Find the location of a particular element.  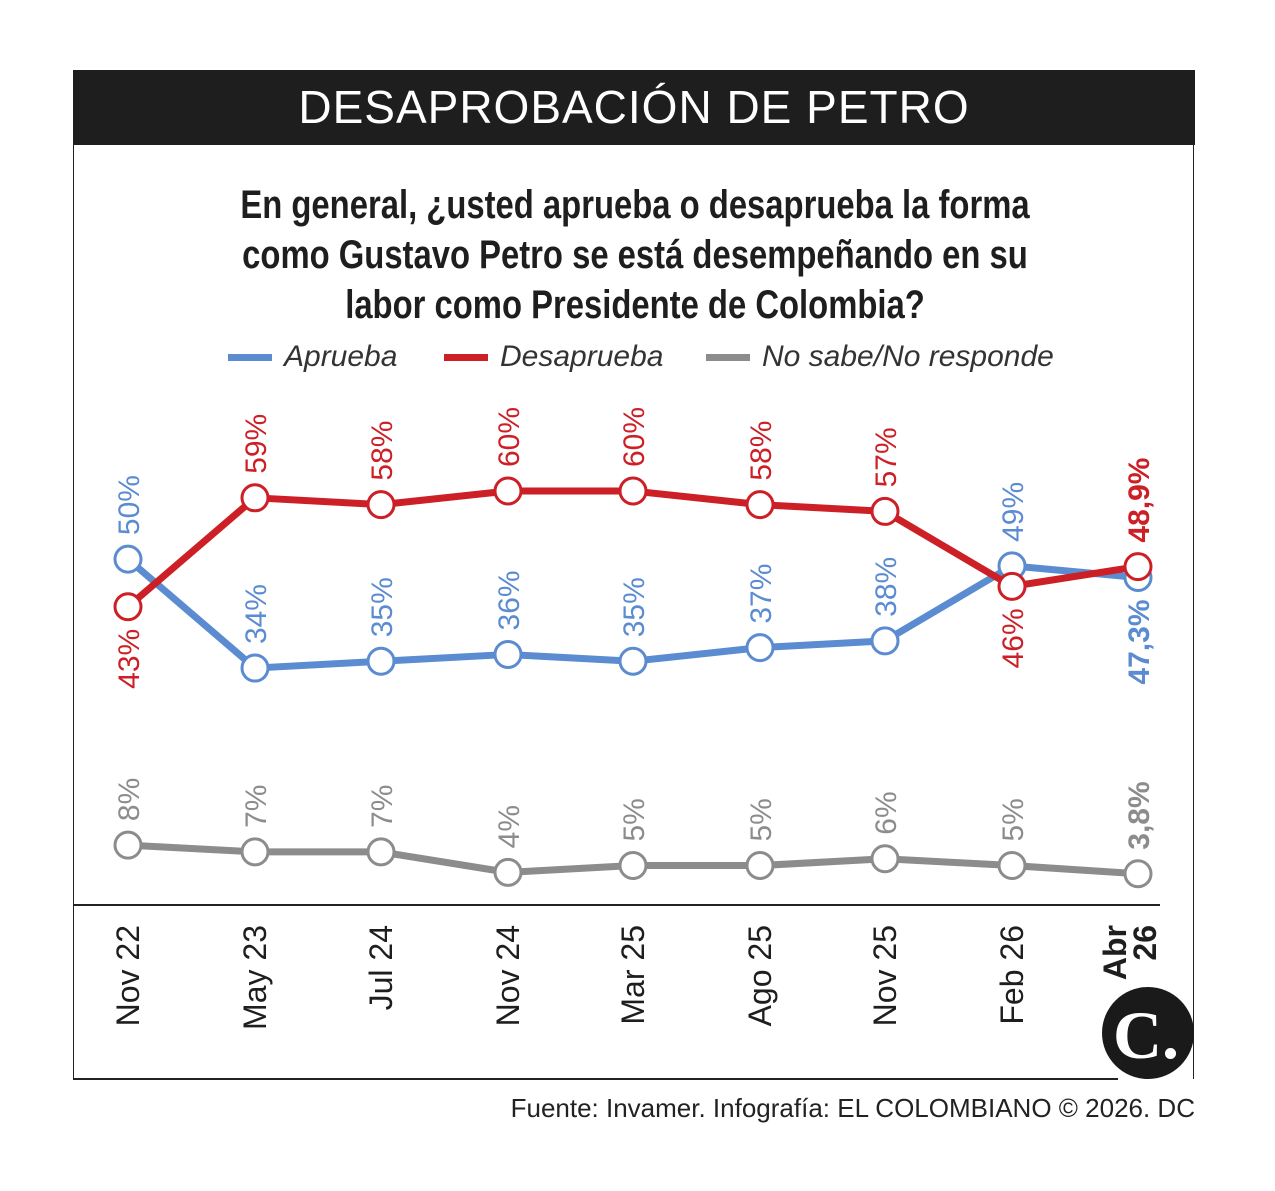

legend-label: No sabe/No responde is located at coordinates (908, 356).